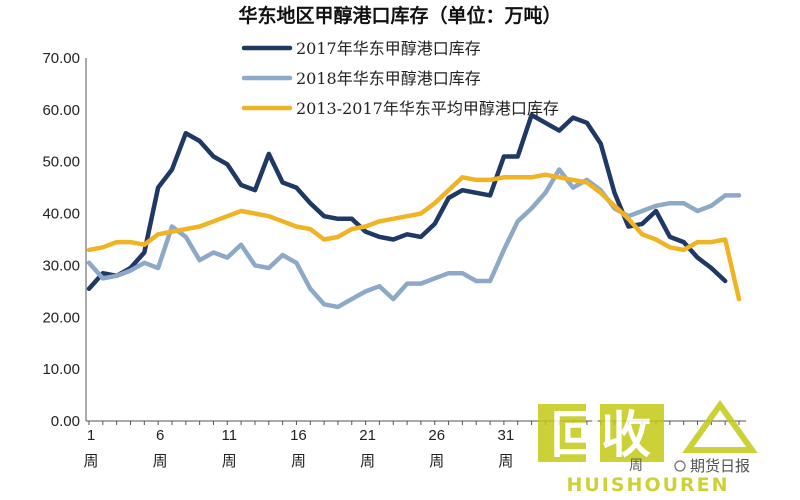 The image size is (800, 500). I want to click on watermark-sub-text: HUISHOUREN, so click(647, 485).